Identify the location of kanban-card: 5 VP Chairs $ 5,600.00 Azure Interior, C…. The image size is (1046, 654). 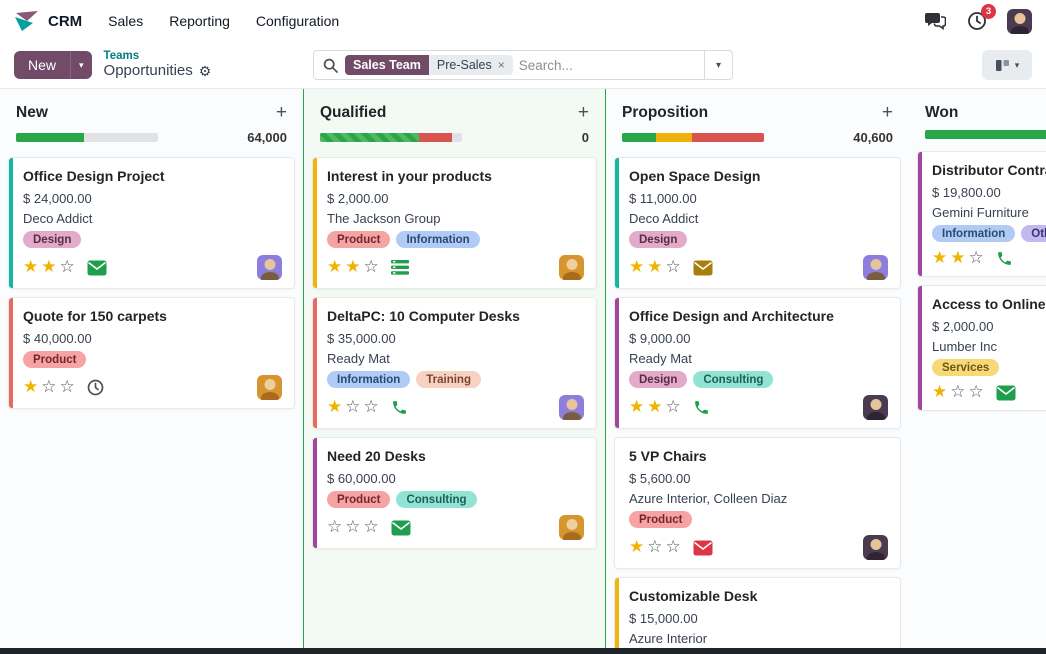
(757, 503).